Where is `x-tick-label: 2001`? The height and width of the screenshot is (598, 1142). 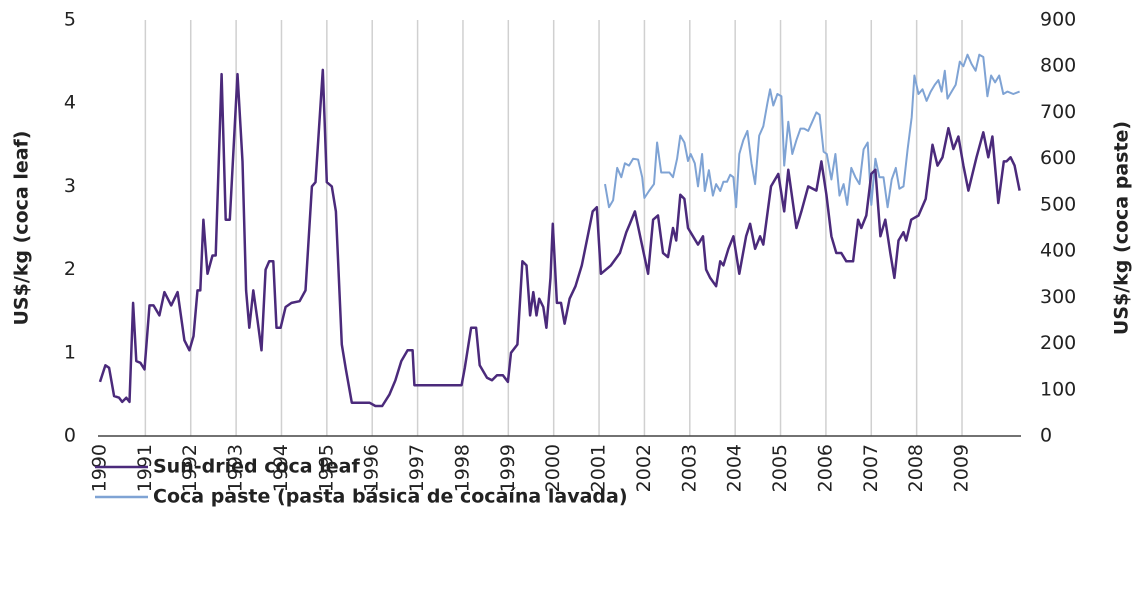 x-tick-label: 2001 is located at coordinates (599, 468).